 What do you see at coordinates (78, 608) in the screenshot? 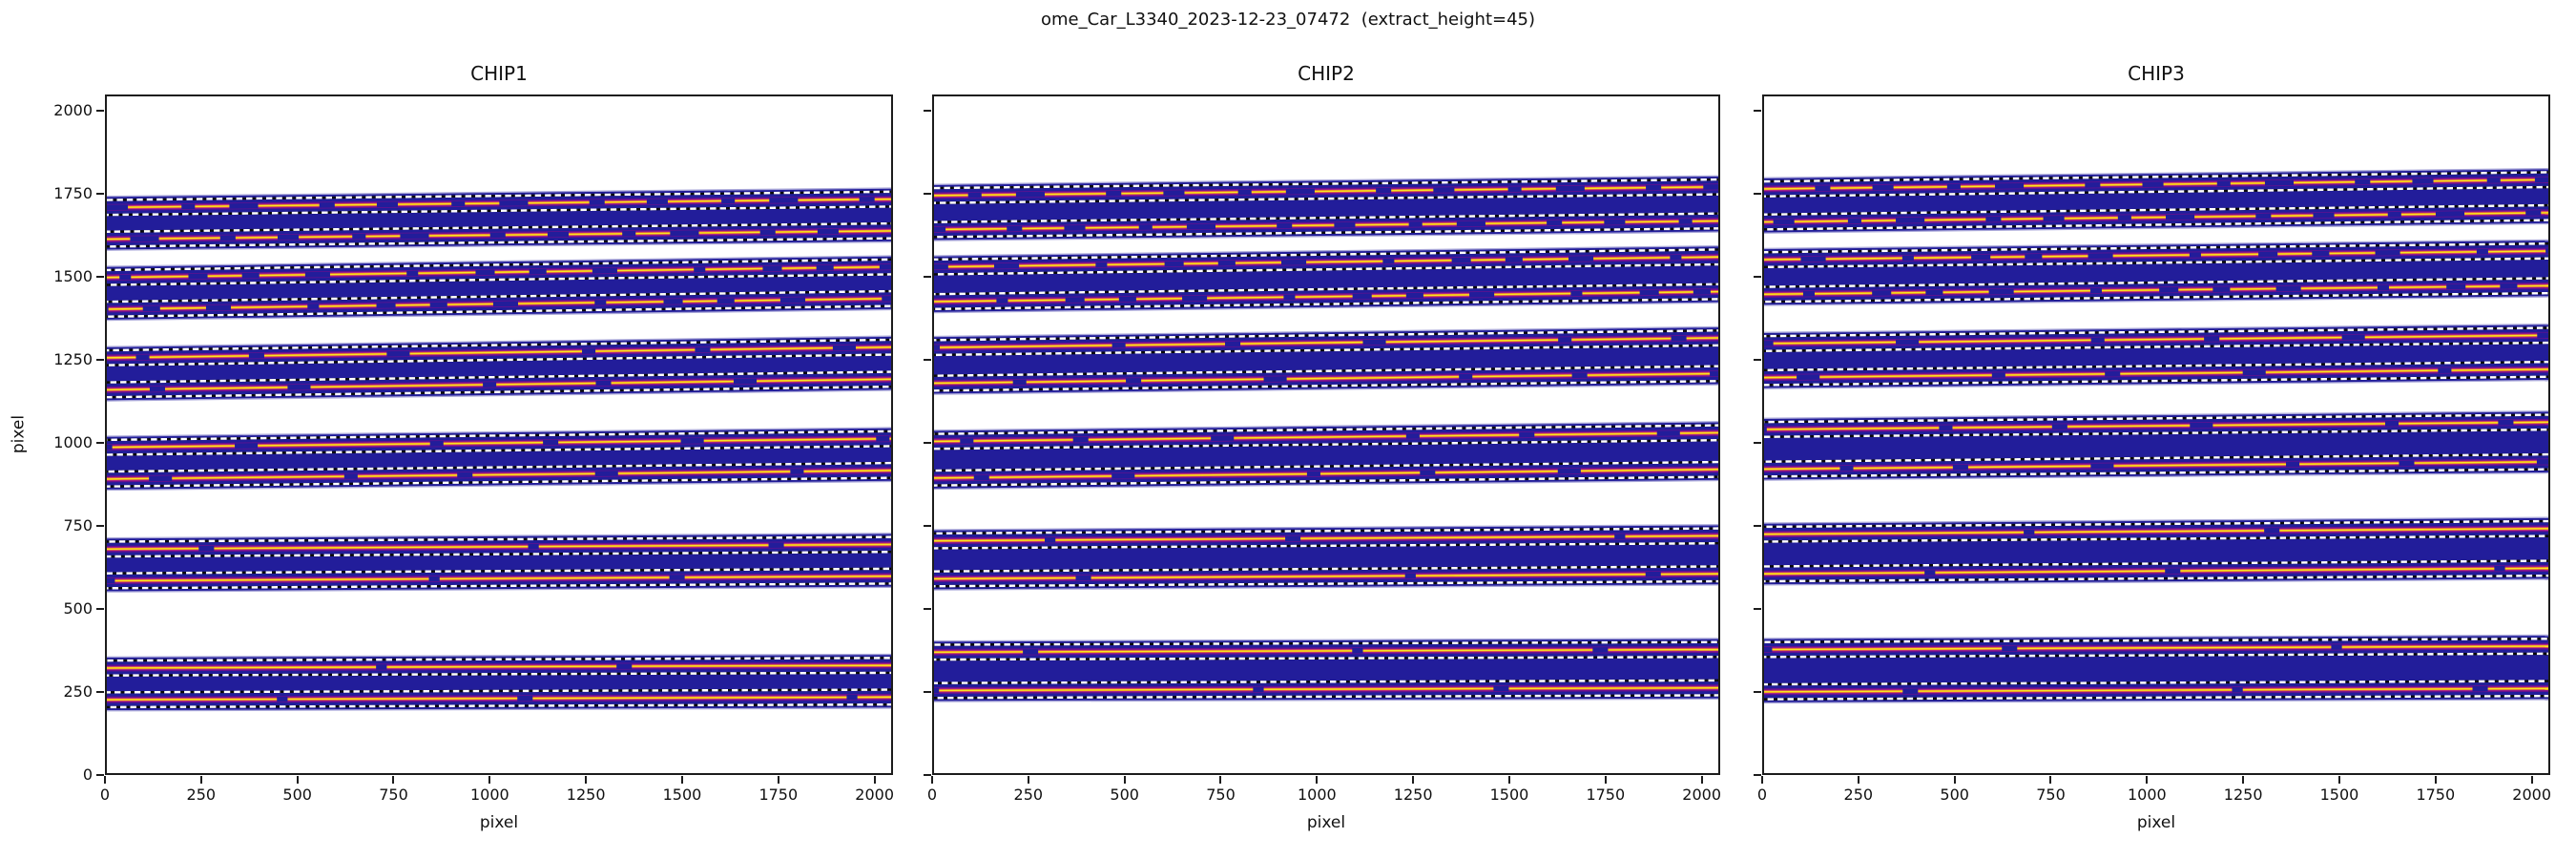
I see `y-tick-label: 500` at bounding box center [78, 608].